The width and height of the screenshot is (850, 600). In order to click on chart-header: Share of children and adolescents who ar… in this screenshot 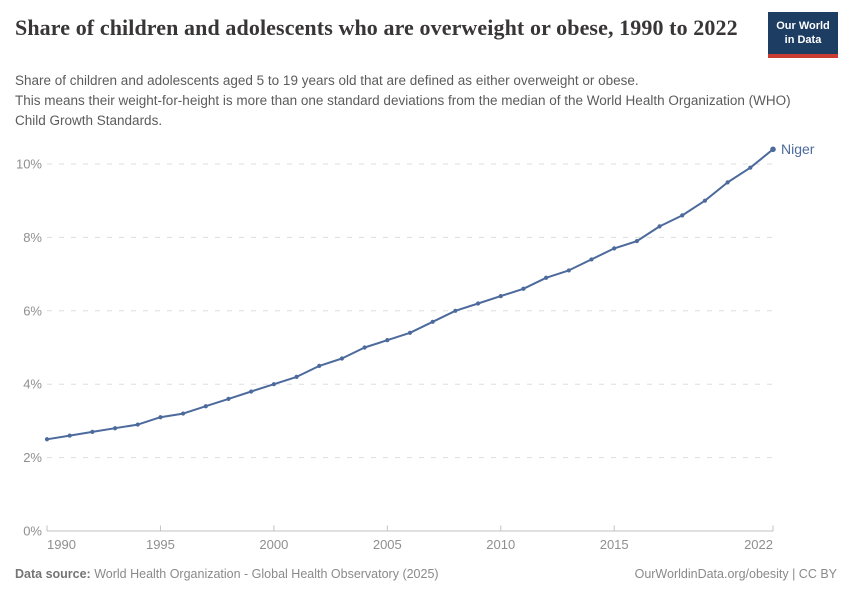, I will do `click(376, 28)`.